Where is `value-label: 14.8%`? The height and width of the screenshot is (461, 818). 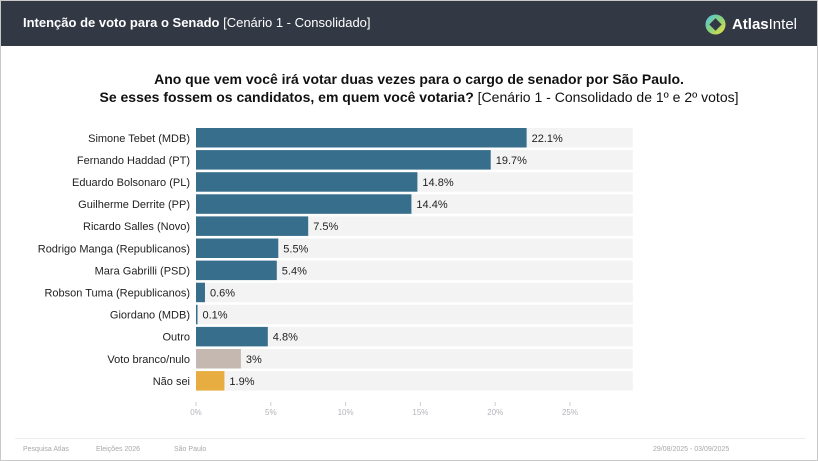
value-label: 14.8% is located at coordinates (437, 183).